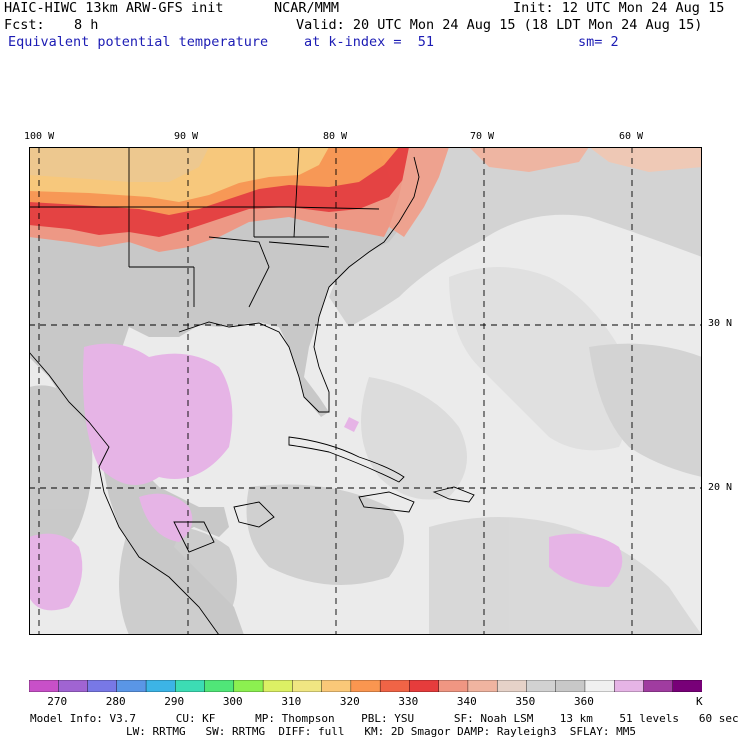 The height and width of the screenshot is (740, 740). I want to click on lon-label-100w: 100 W, so click(39, 136).